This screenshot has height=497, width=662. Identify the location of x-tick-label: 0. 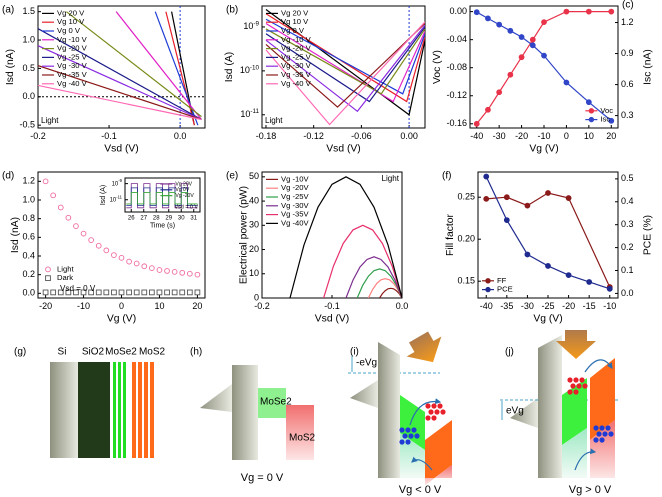
(121, 306).